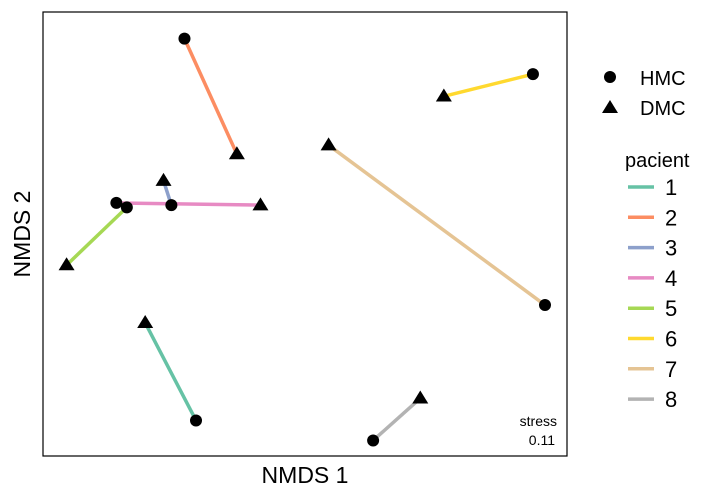 This screenshot has height=486, width=705. Describe the element at coordinates (657, 161) in the screenshot. I see `color-legend-title: pacient` at that location.